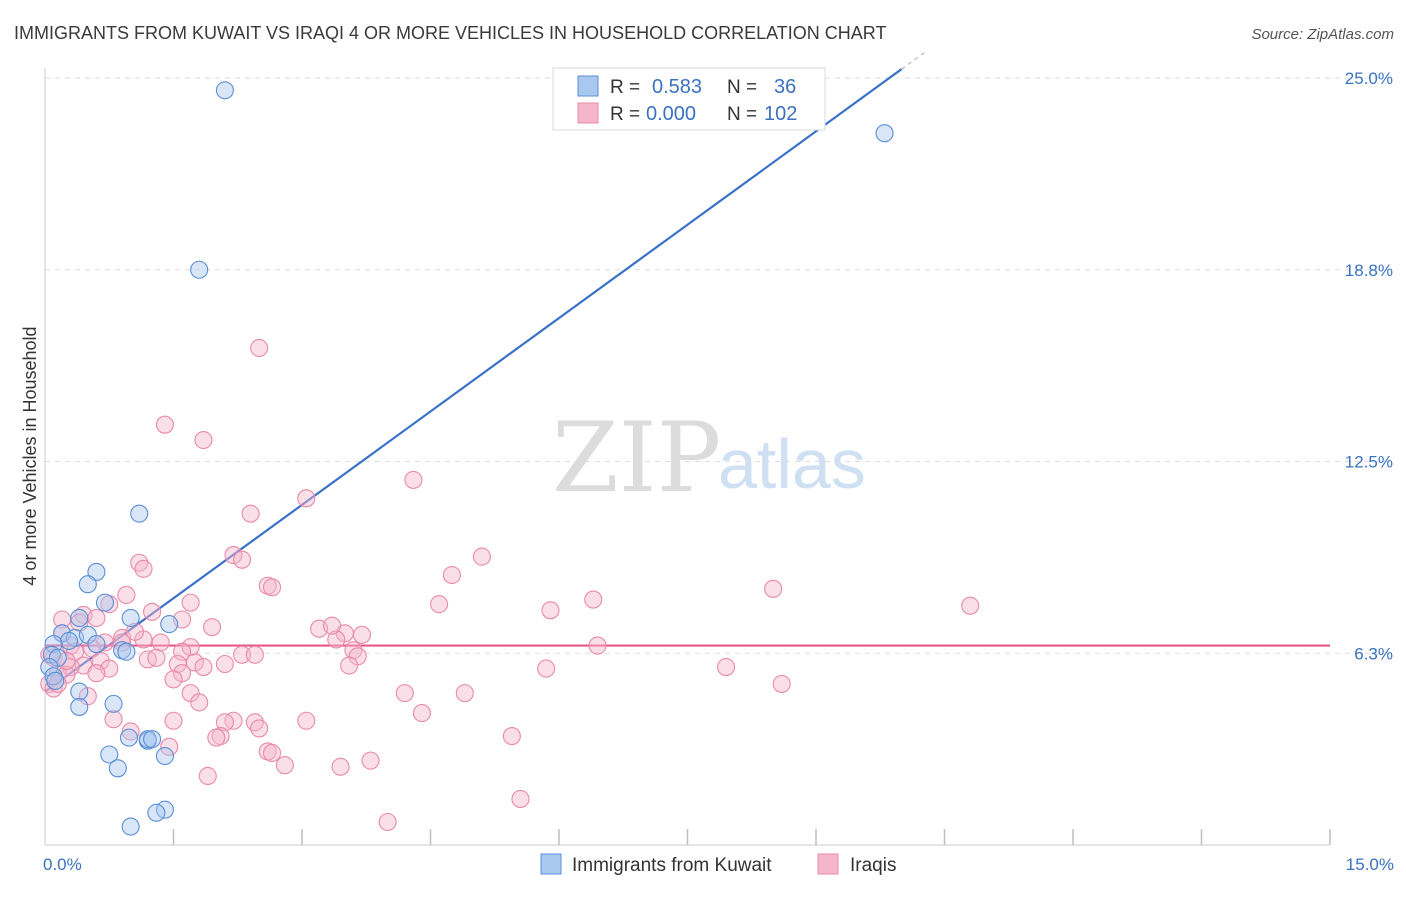 The image size is (1406, 897). What do you see at coordinates (785, 87) in the screenshot?
I see `legend-n-value-kuwait: 36` at bounding box center [785, 87].